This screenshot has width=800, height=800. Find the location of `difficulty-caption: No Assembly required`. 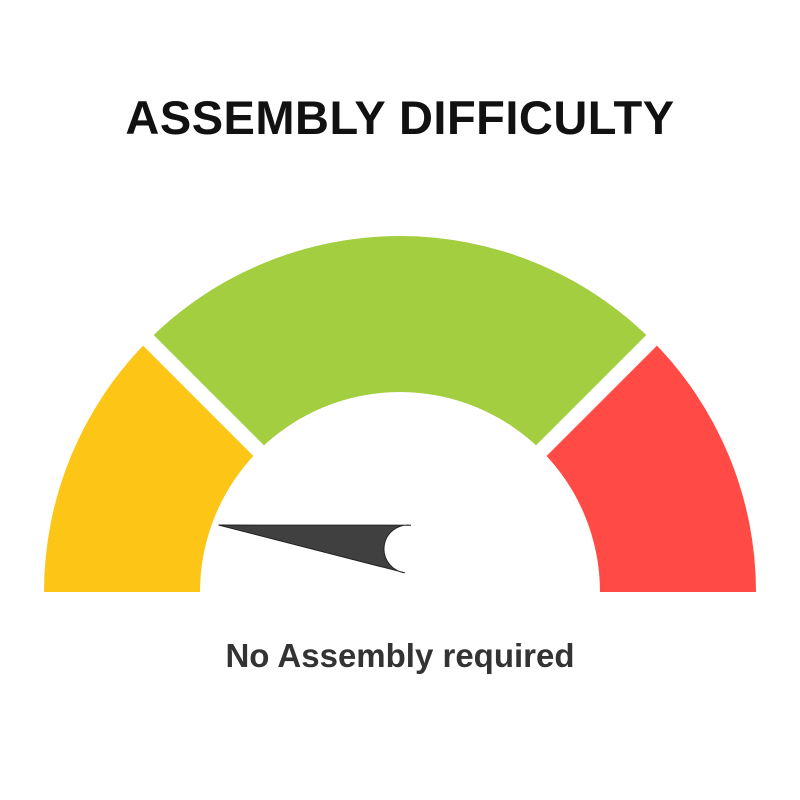

difficulty-caption: No Assembly required is located at coordinates (400, 655).